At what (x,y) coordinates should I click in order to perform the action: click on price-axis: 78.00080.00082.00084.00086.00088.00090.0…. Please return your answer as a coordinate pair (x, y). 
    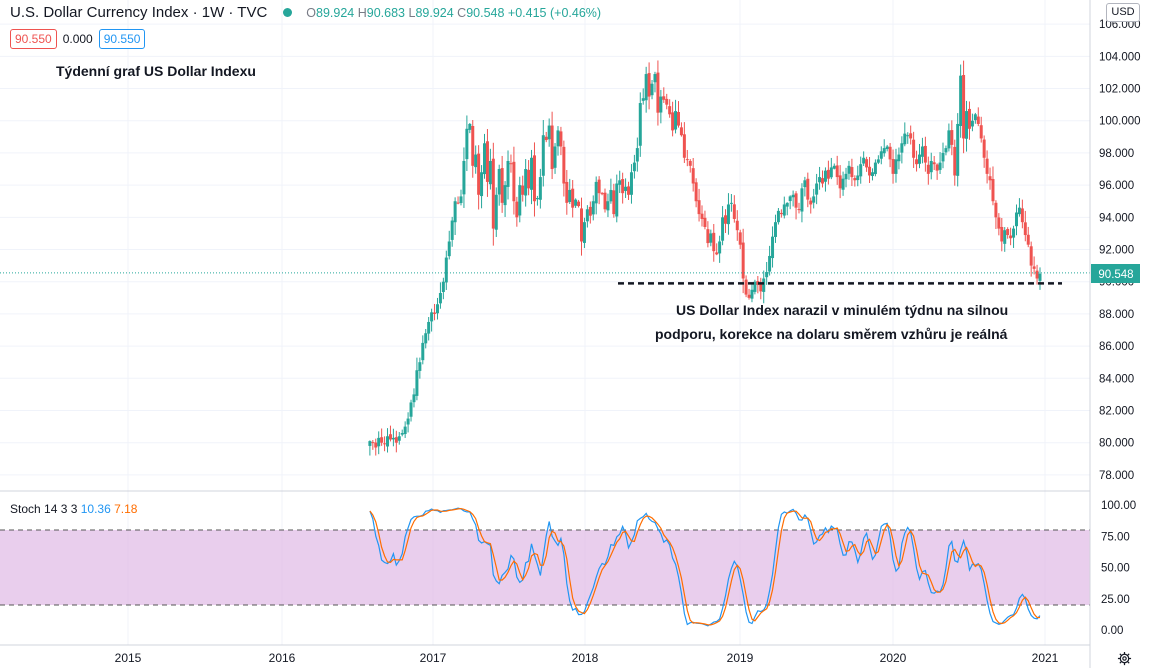
    Looking at the image, I should click on (1120, 250).